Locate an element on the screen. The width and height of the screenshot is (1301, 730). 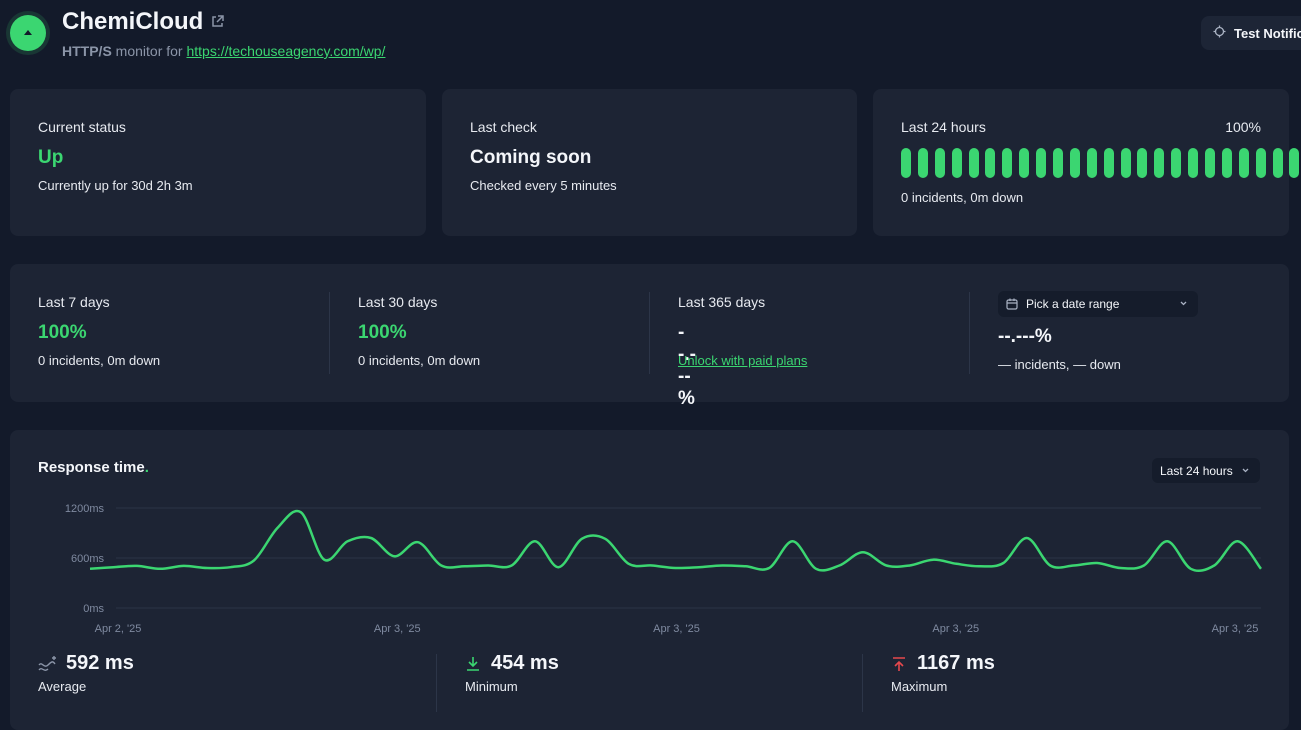
current-status-detail: Currently up for 30d 2h 3m is located at coordinates (115, 185).